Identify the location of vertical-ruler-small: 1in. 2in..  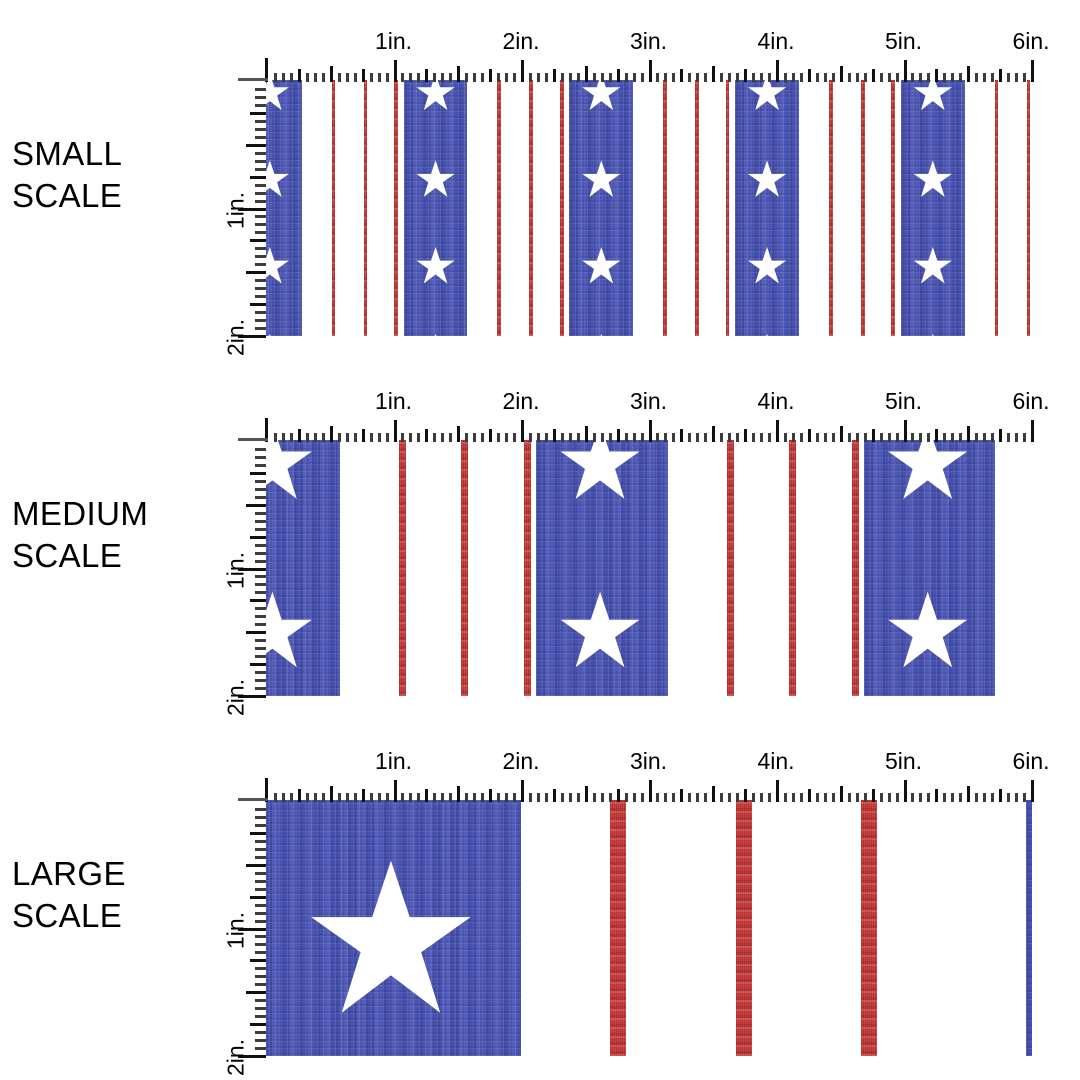
(244, 218).